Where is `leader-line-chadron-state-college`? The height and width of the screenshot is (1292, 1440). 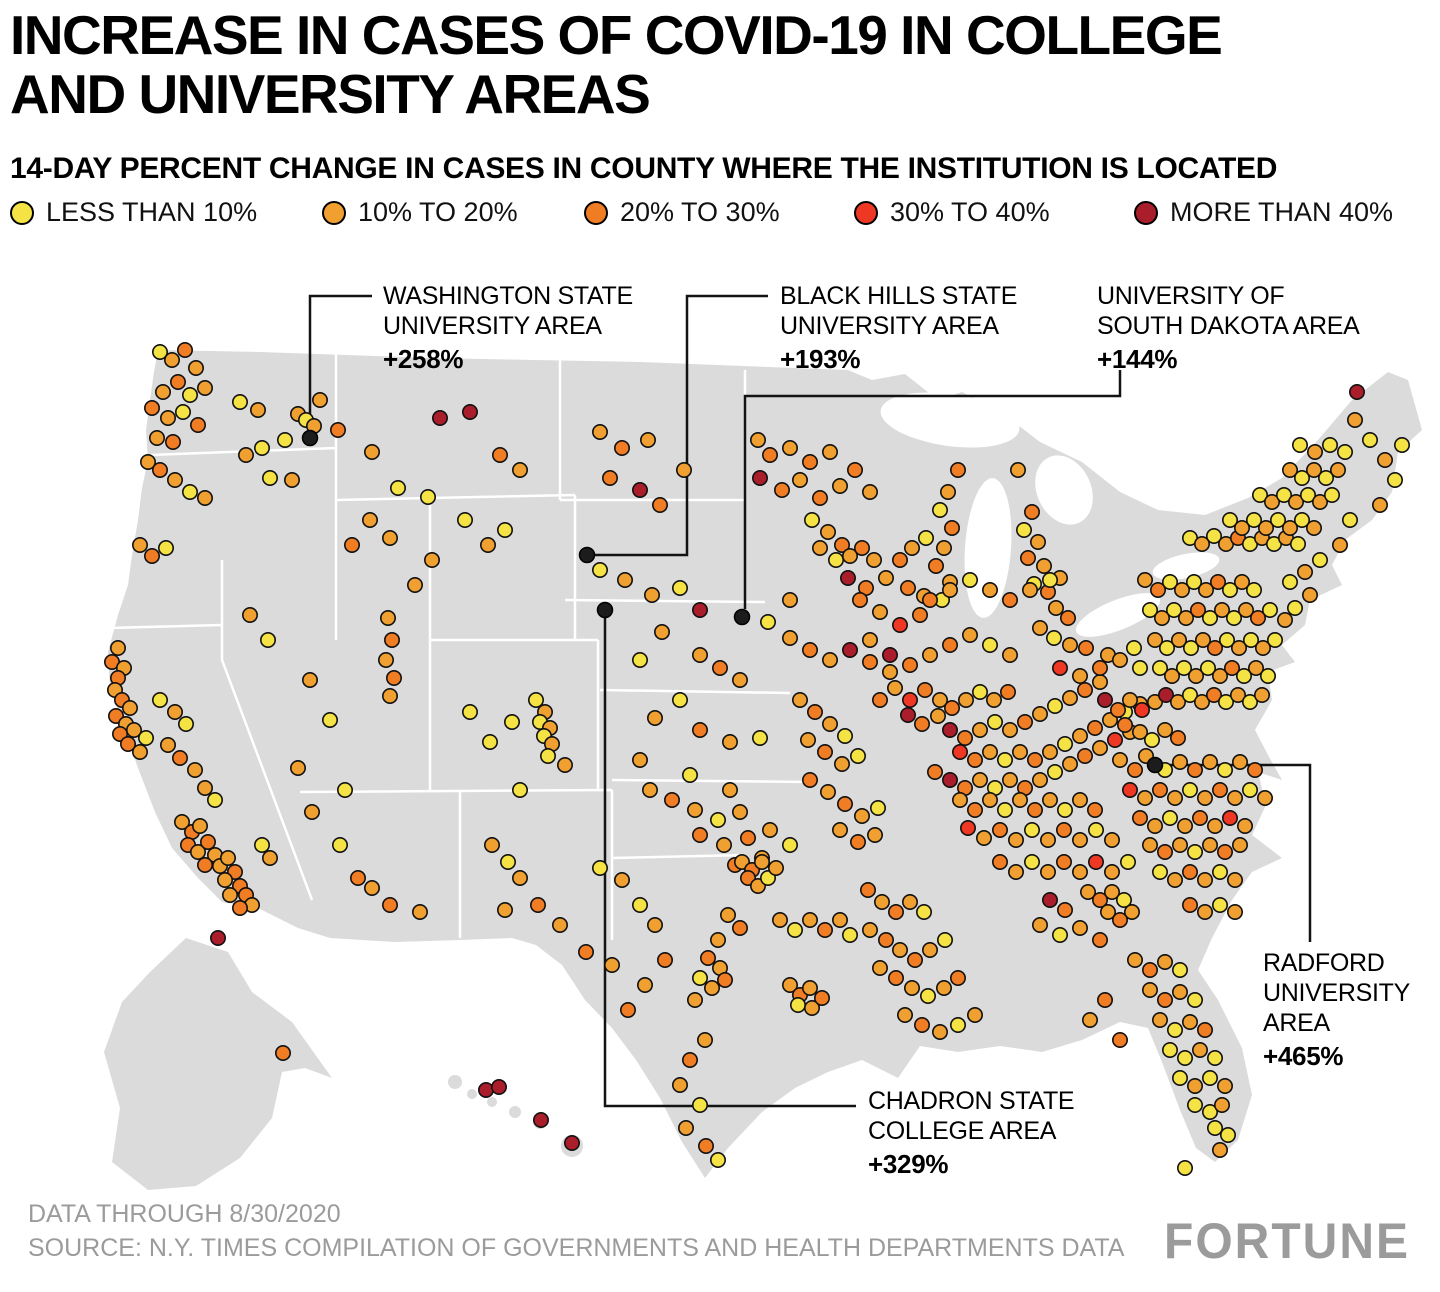 leader-line-chadron-state-college is located at coordinates (729, 863).